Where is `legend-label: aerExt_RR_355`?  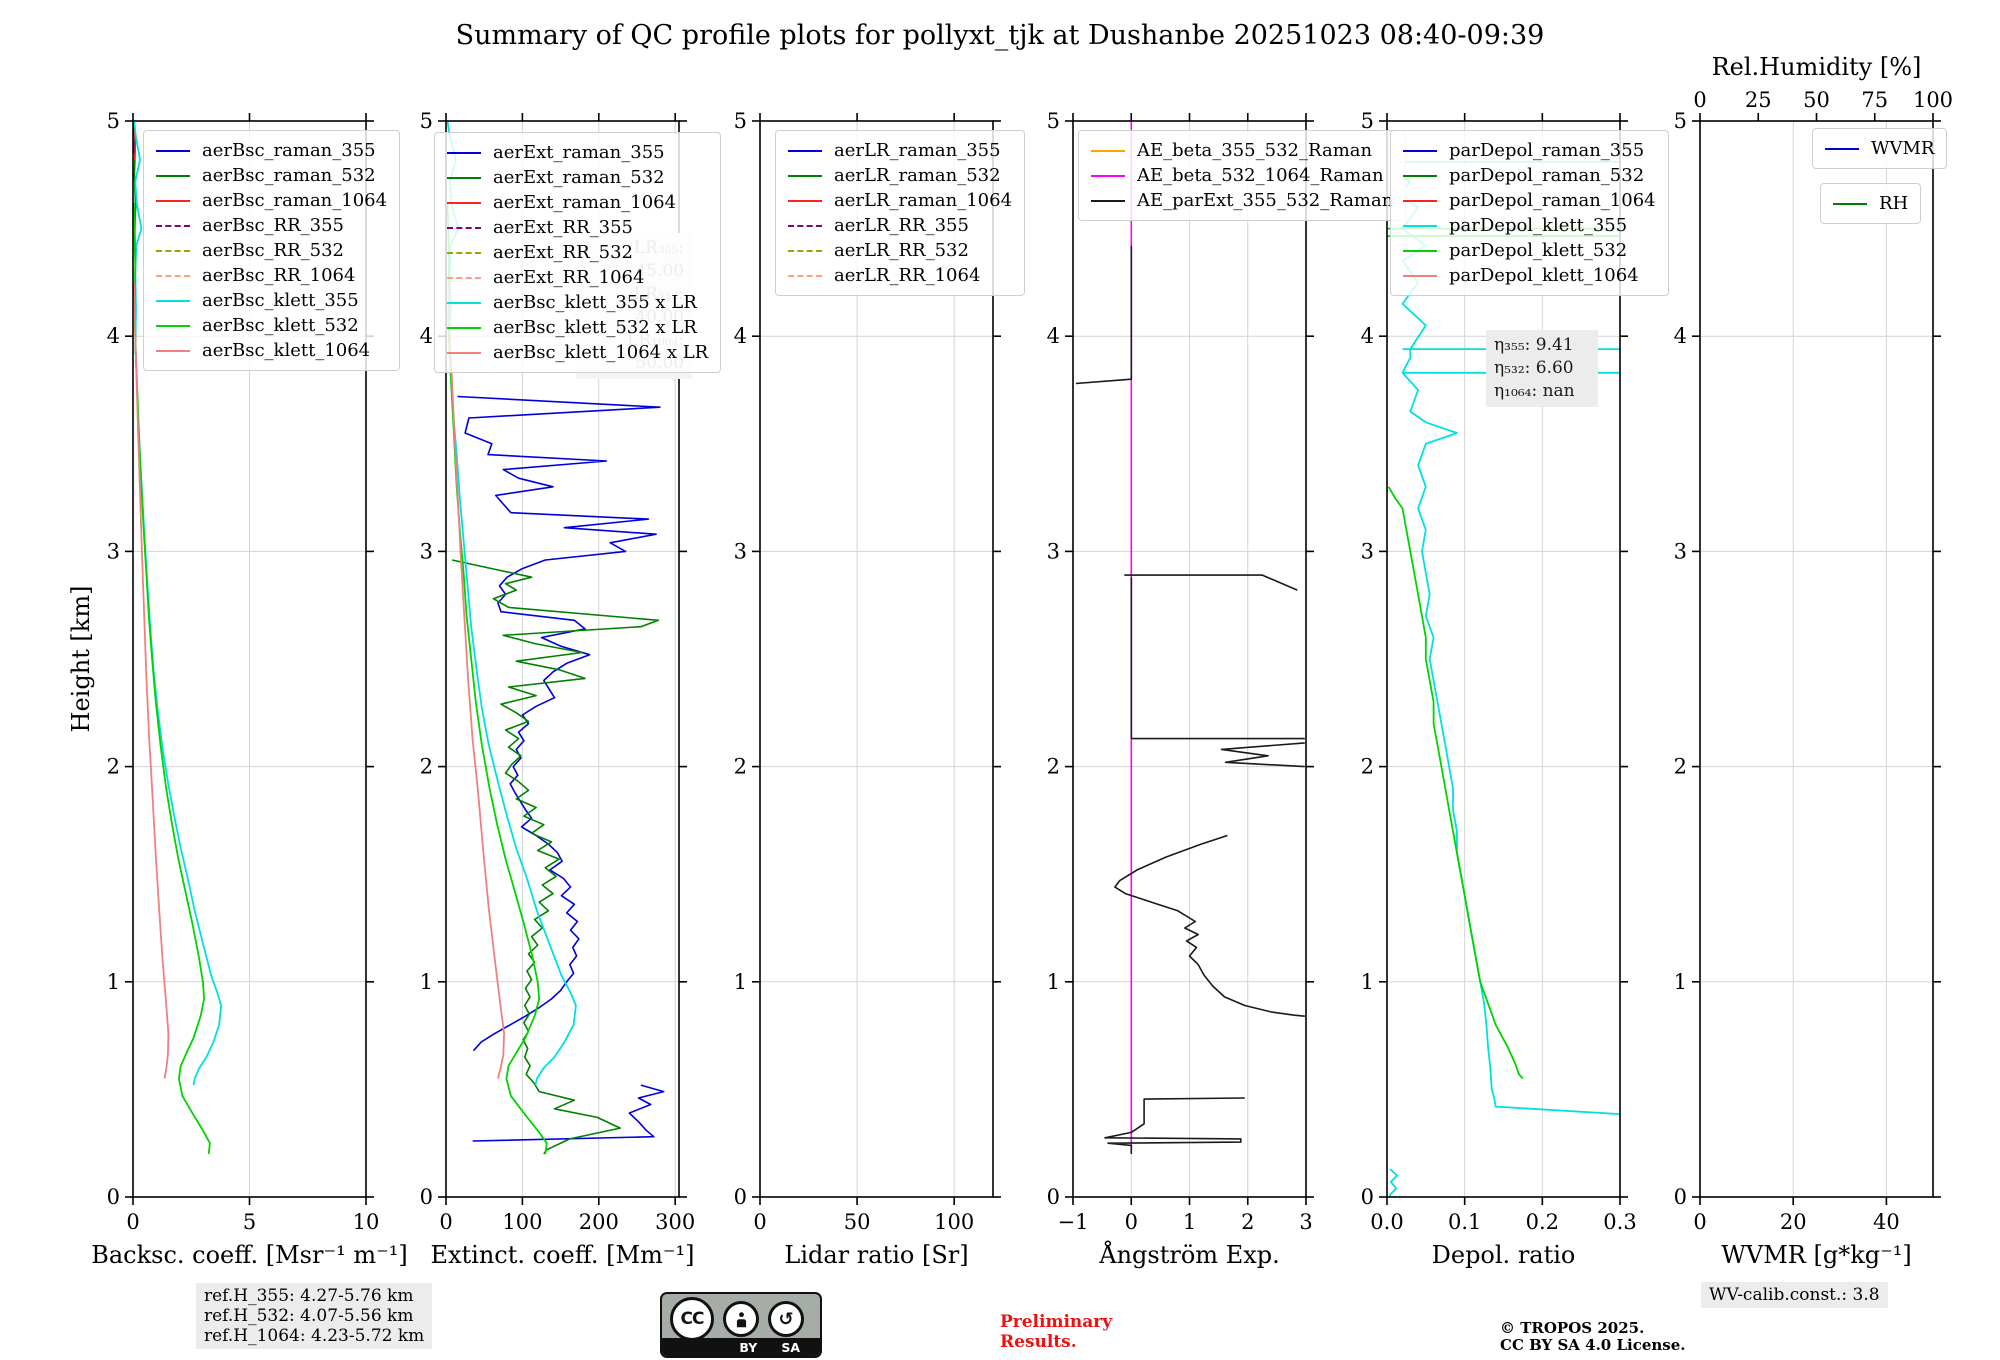
legend-label: aerExt_RR_355 is located at coordinates (563, 227).